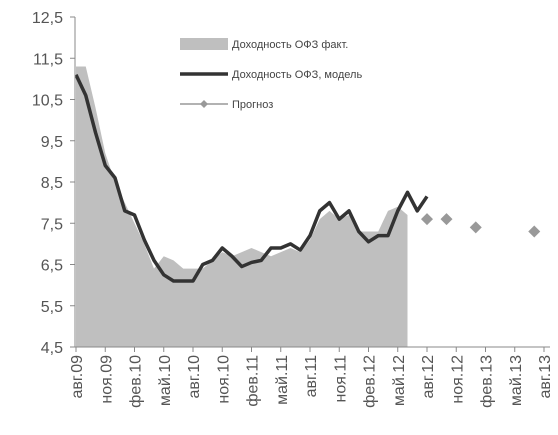 The image size is (558, 435). I want to click on x-tick-label: ноя.12, so click(457, 379).